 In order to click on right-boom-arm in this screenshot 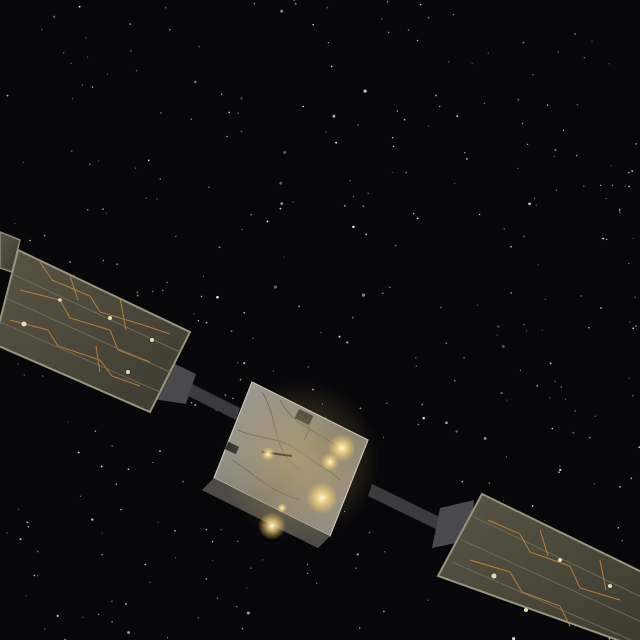, I will do `click(407, 508)`.